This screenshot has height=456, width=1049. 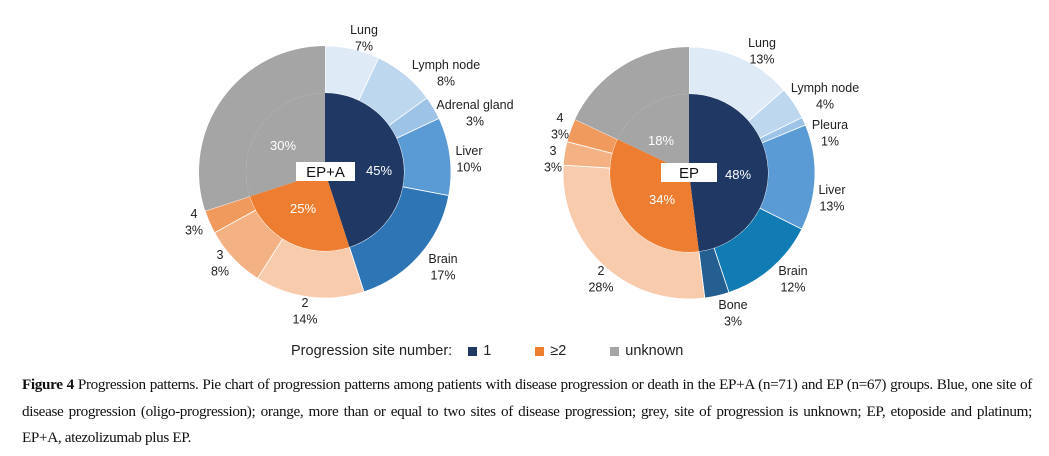 I want to click on outer-slice-name: Bone, so click(x=732, y=305).